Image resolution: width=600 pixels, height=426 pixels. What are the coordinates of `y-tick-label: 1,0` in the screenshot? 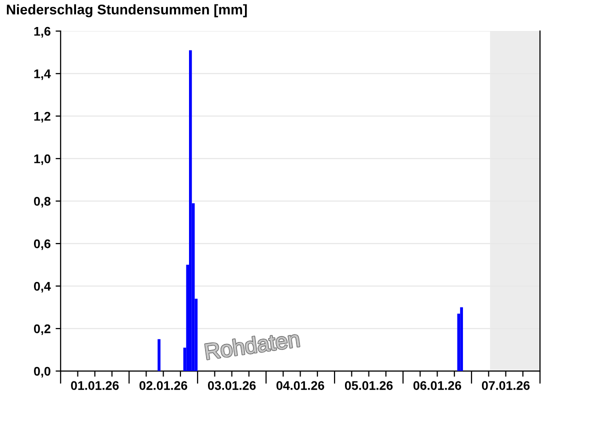 It's located at (42, 160).